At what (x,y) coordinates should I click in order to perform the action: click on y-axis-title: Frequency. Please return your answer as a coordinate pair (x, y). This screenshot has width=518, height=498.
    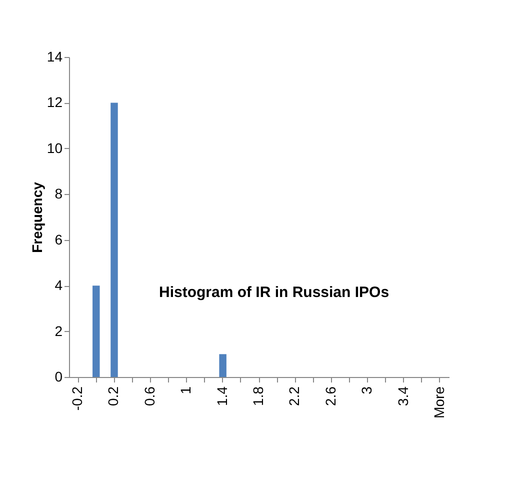
    Looking at the image, I should click on (36, 217).